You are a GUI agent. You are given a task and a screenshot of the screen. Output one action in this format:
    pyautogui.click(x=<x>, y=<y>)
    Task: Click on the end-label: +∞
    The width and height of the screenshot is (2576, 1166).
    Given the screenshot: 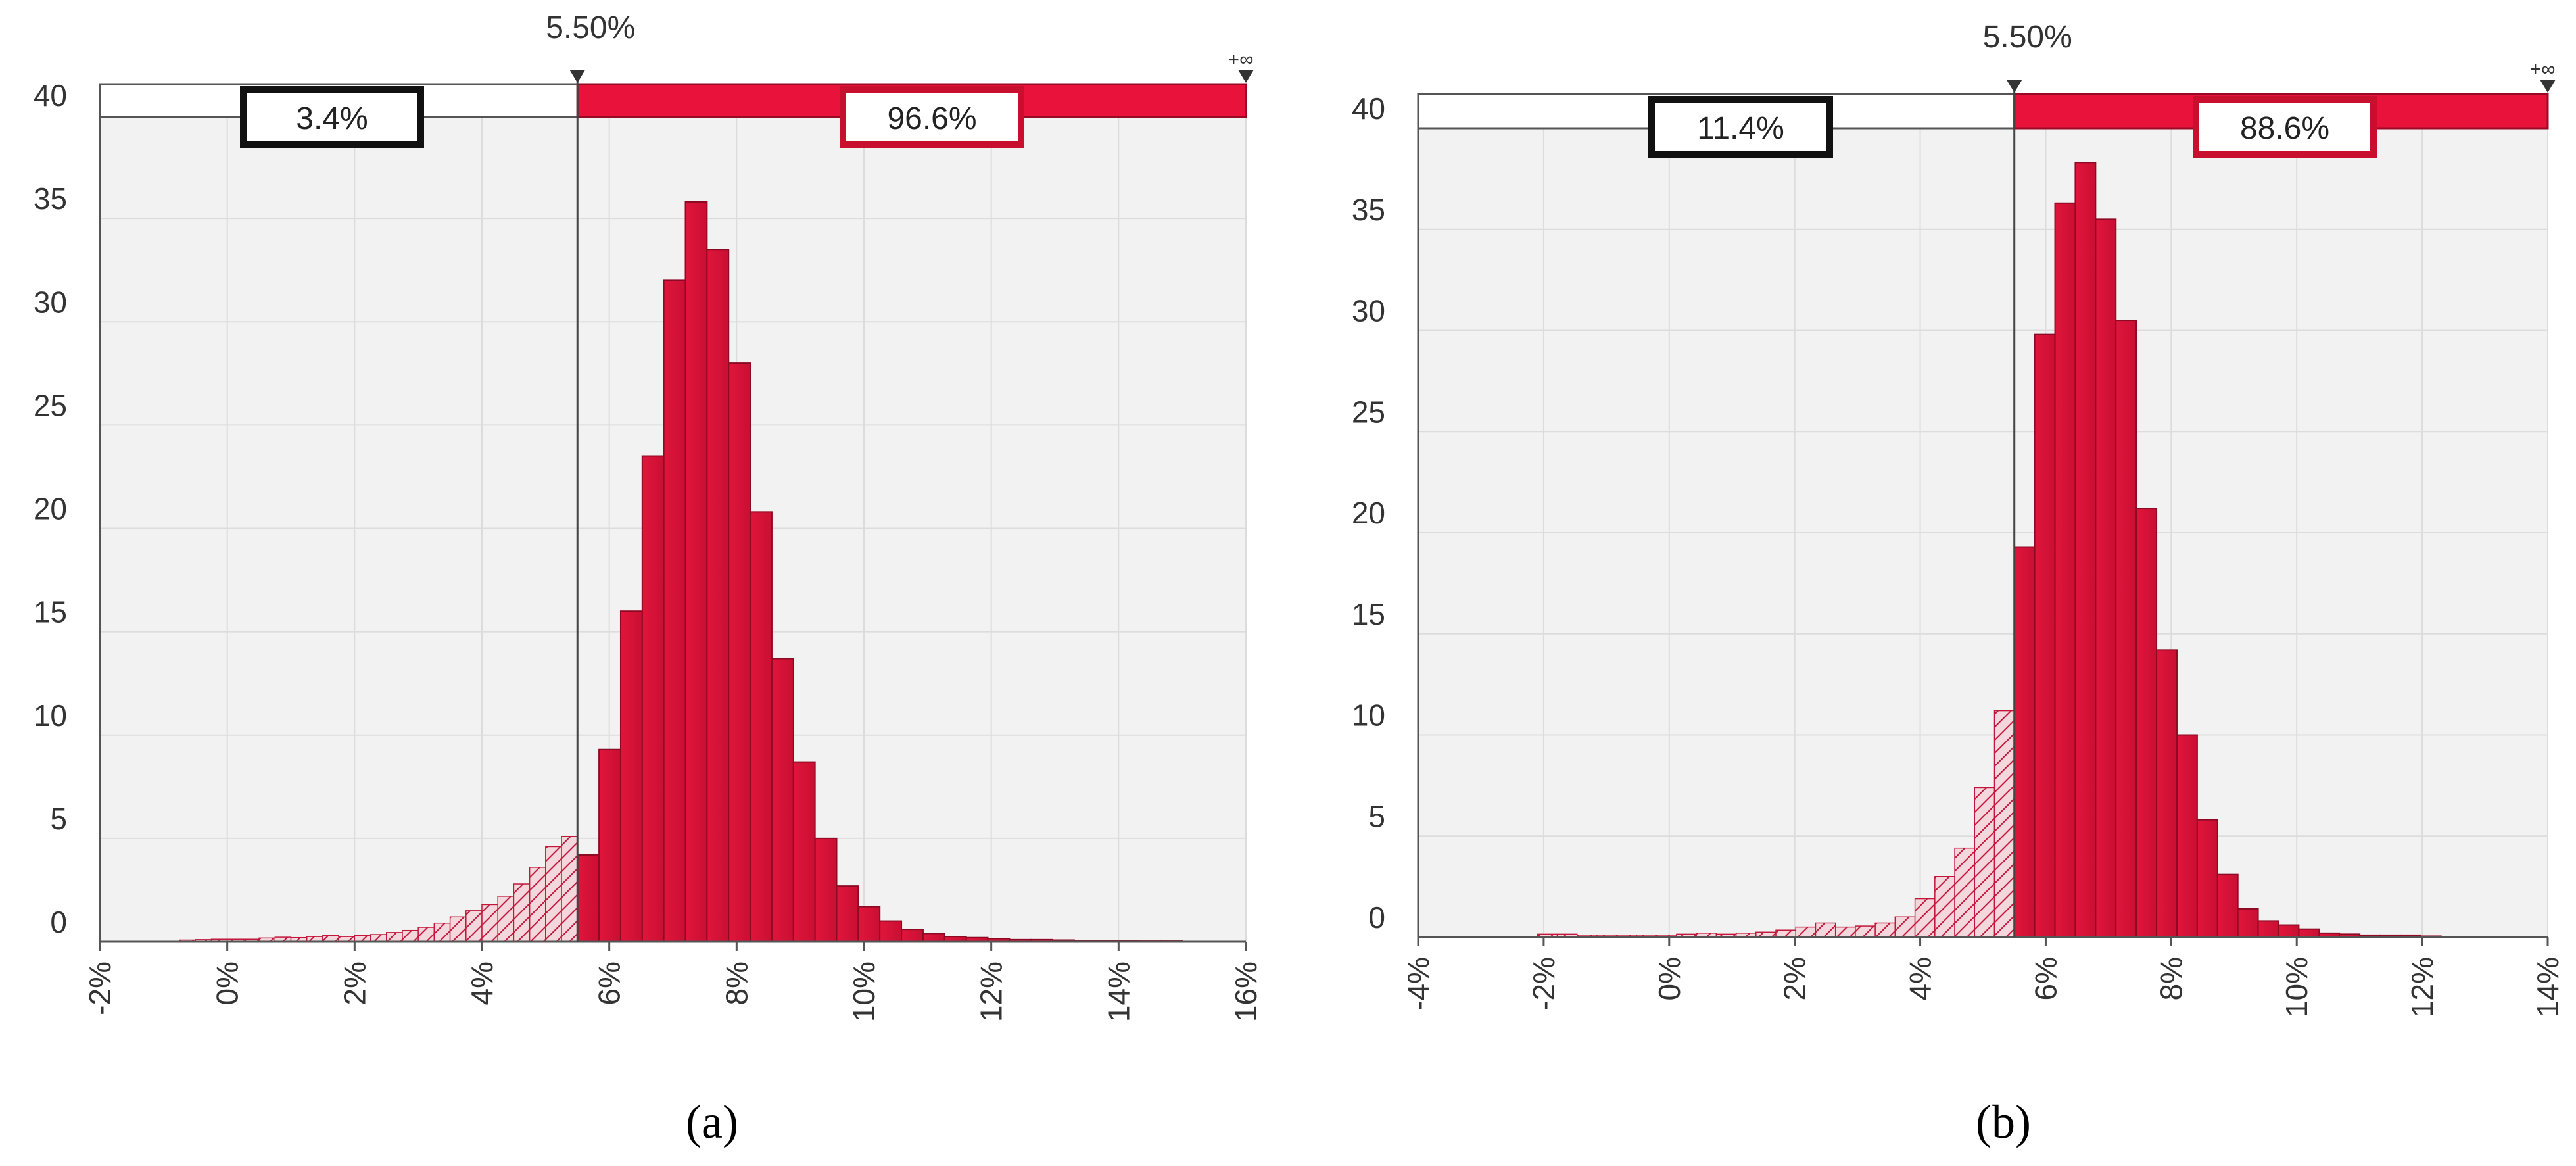 What is the action you would take?
    pyautogui.click(x=1241, y=59)
    